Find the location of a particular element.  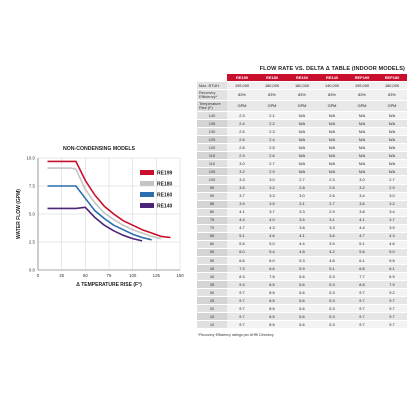

series-line-re140 is located at coordinates (95, 224).